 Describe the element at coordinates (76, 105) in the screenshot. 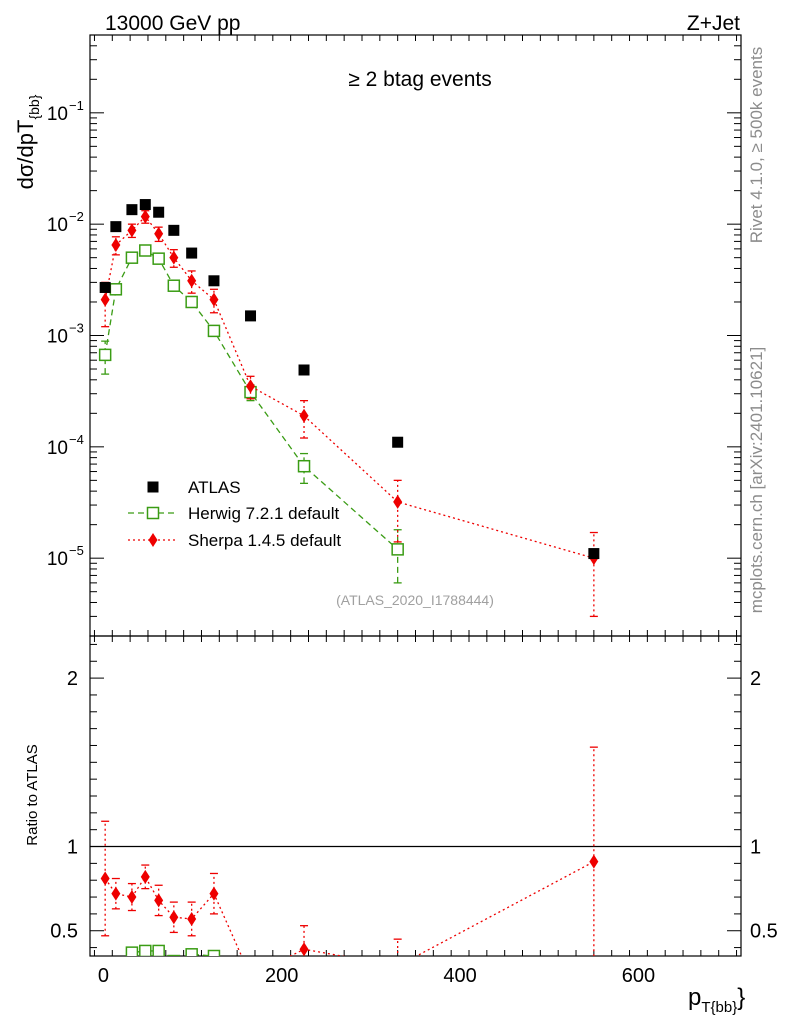

I see `main-ytick-exponent: −1` at that location.